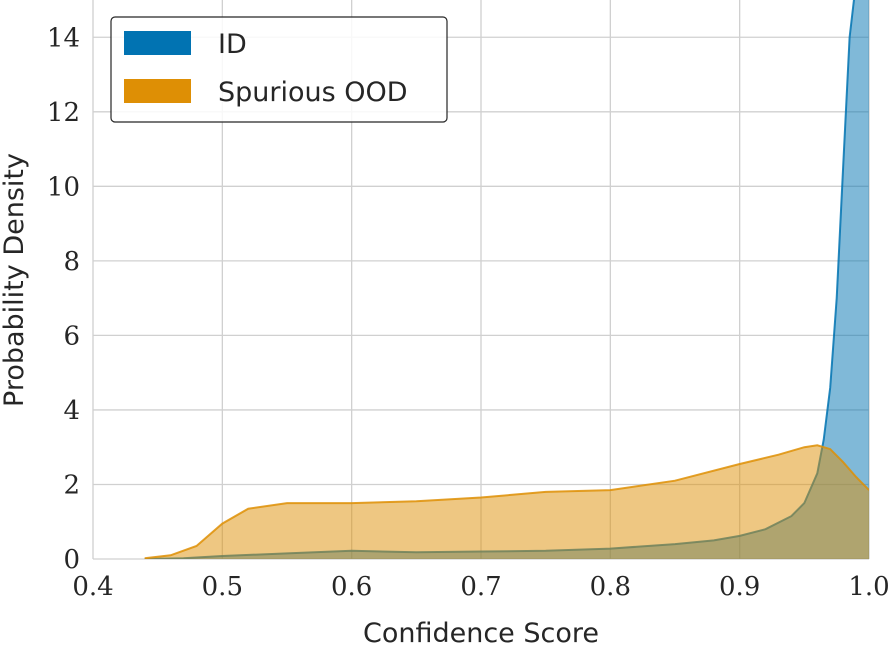 This screenshot has height=651, width=891. Describe the element at coordinates (481, 633) in the screenshot. I see `x-axis-label: Confidence Score` at that location.